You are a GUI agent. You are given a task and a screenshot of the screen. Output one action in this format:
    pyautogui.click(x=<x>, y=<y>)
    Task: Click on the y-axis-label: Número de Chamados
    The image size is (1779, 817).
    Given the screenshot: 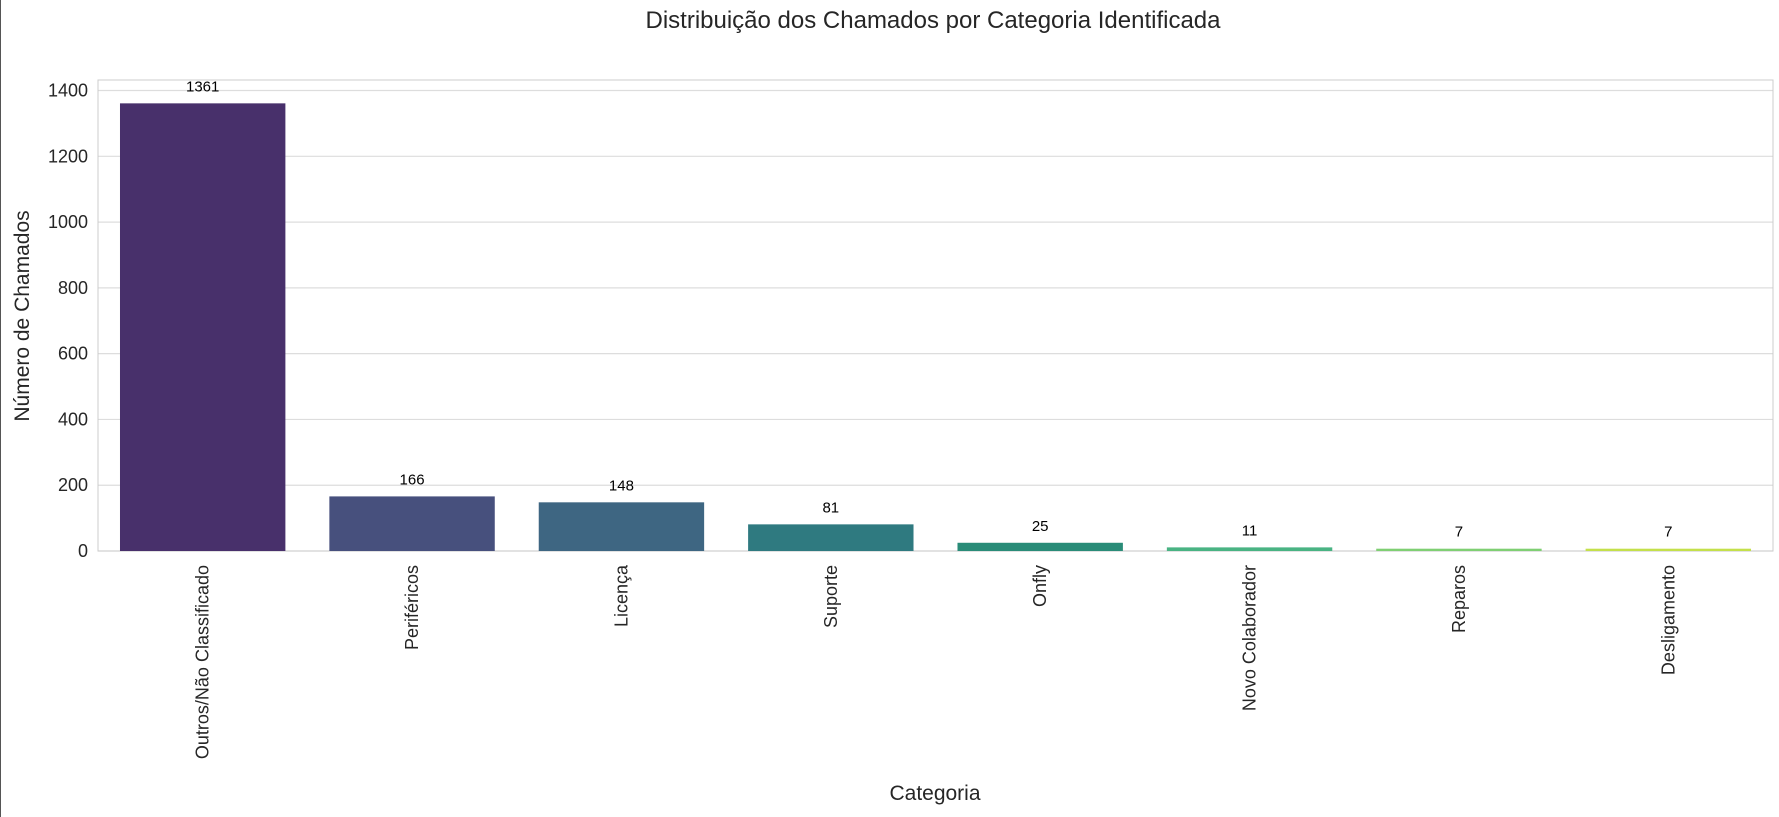 What is the action you would take?
    pyautogui.click(x=22, y=315)
    